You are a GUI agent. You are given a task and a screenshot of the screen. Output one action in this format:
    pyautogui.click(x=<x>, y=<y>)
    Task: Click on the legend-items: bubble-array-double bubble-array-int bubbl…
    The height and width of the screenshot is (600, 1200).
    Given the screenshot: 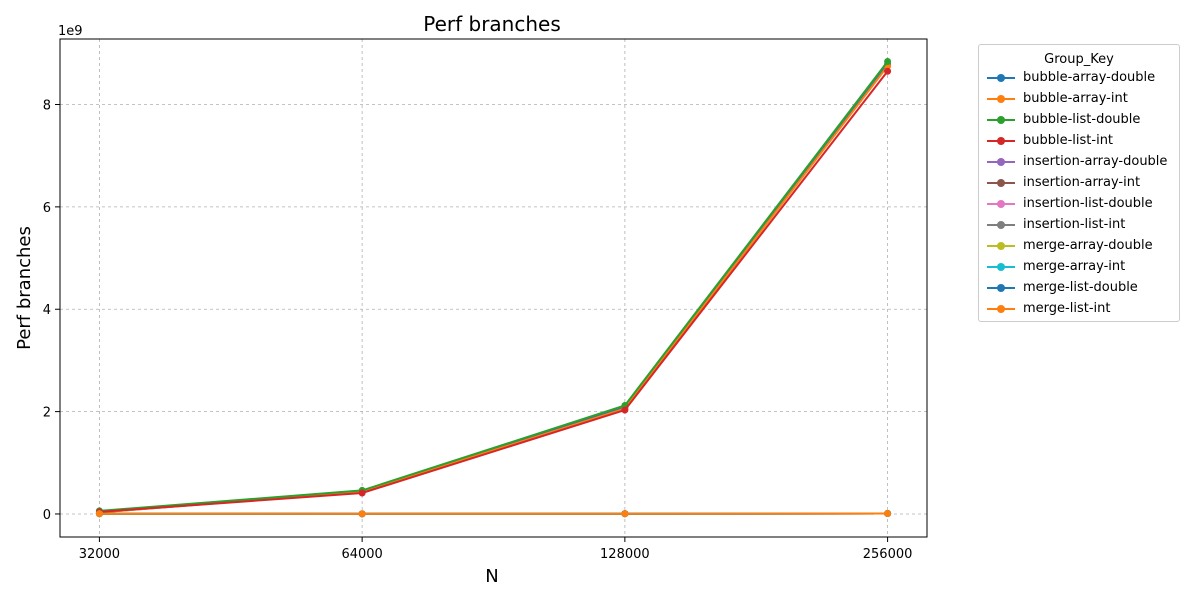 What is the action you would take?
    pyautogui.click(x=1079, y=193)
    